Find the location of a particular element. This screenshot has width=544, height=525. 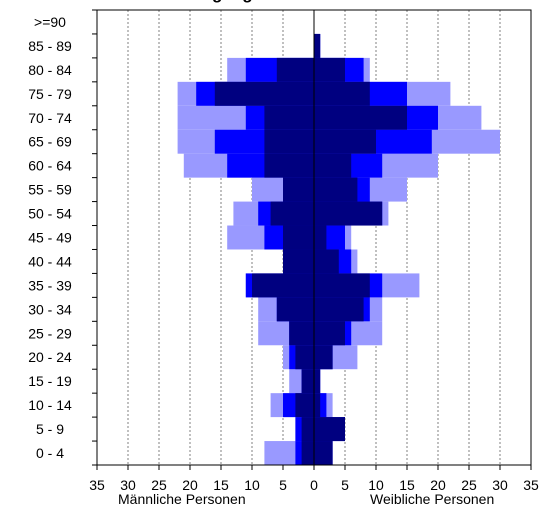

bar-female-4549-layer0 is located at coordinates (320, 237).